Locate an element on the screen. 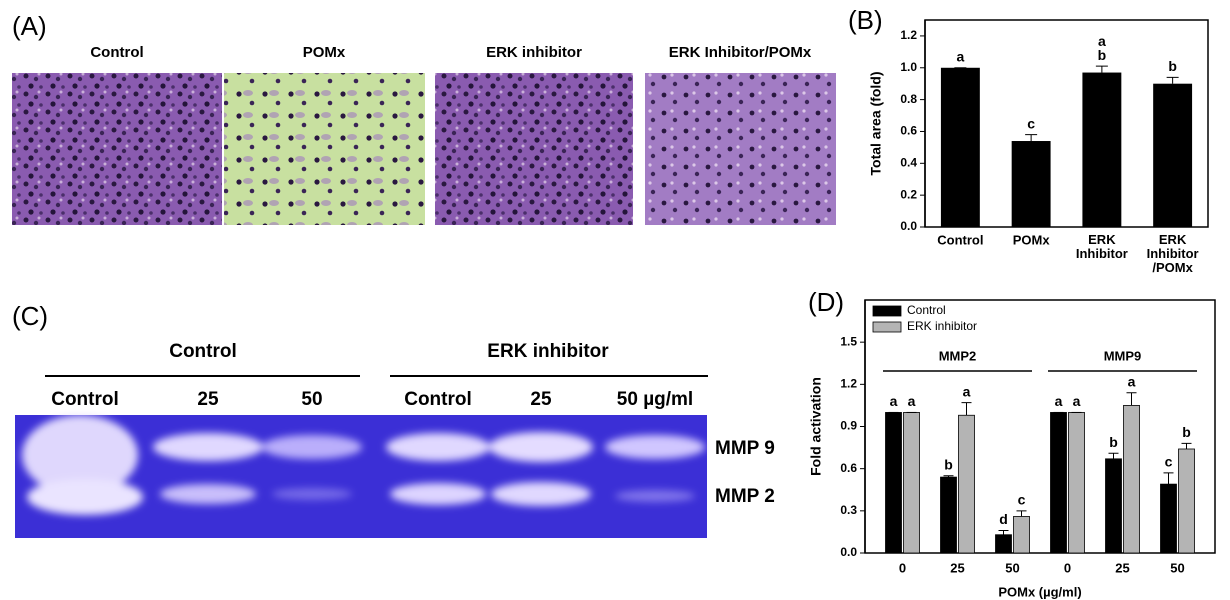 Image resolution: width=1230 pixels, height=600 pixels. band-label: MMP 9 is located at coordinates (745, 448).